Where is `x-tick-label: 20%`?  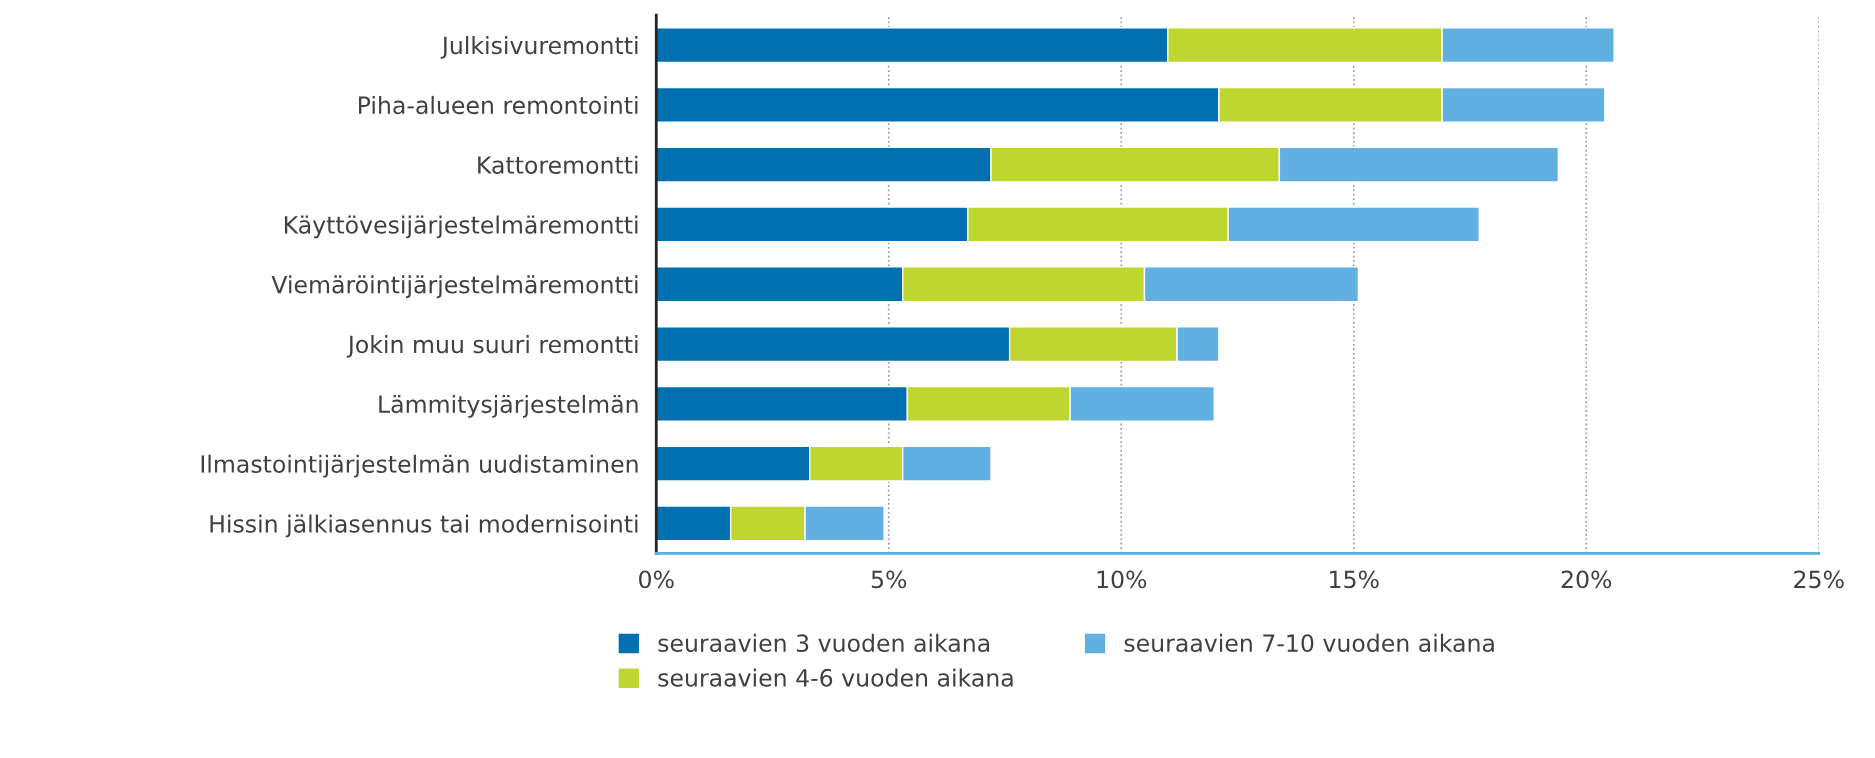
x-tick-label: 20% is located at coordinates (1586, 579).